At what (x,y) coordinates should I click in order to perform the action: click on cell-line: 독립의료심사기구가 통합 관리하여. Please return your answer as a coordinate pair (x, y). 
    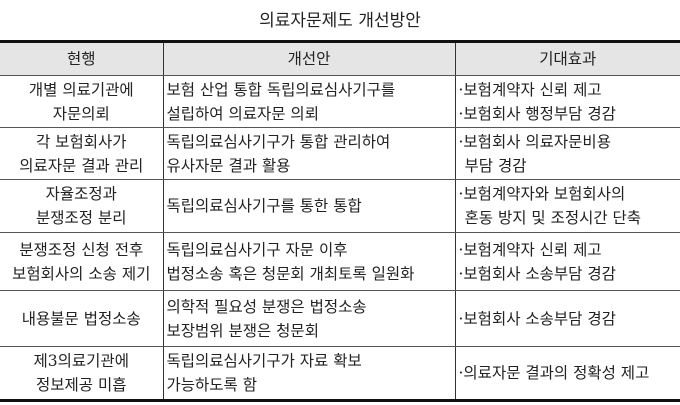
    Looking at the image, I should click on (278, 141).